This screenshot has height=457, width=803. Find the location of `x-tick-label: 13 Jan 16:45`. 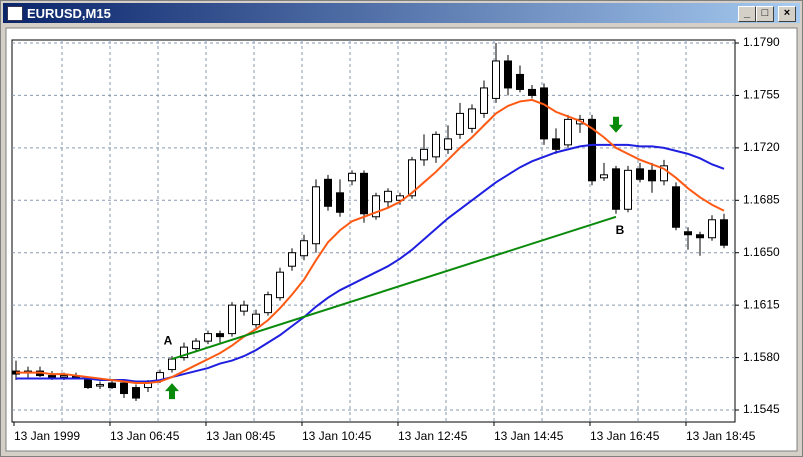

x-tick-label: 13 Jan 16:45 is located at coordinates (625, 436).